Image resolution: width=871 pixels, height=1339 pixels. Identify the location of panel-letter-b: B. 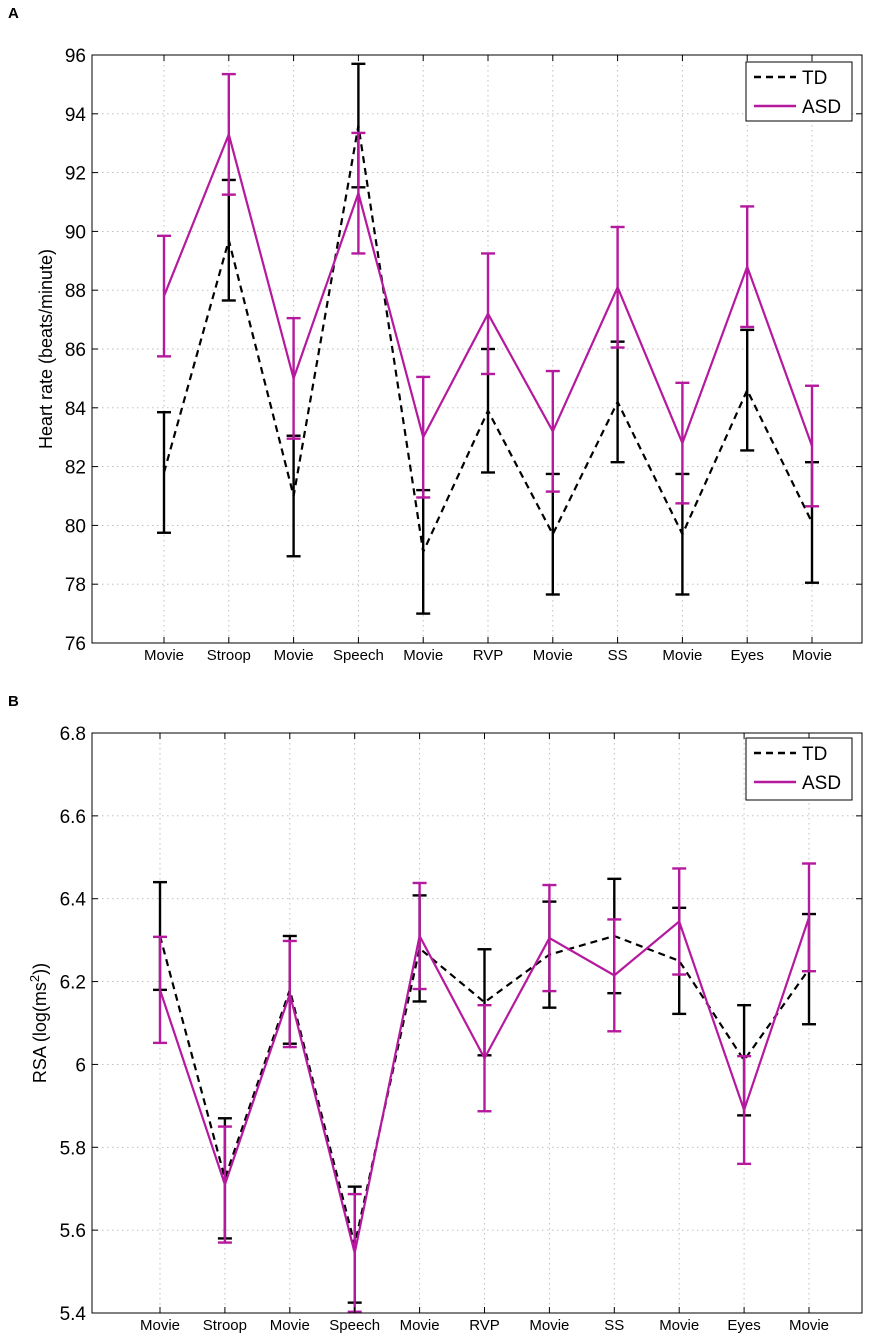
(13, 701).